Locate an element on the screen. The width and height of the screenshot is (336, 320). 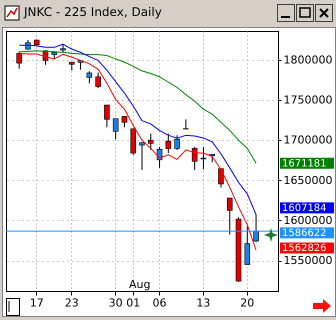
y-tick-label: 1700000 is located at coordinates (308, 140).